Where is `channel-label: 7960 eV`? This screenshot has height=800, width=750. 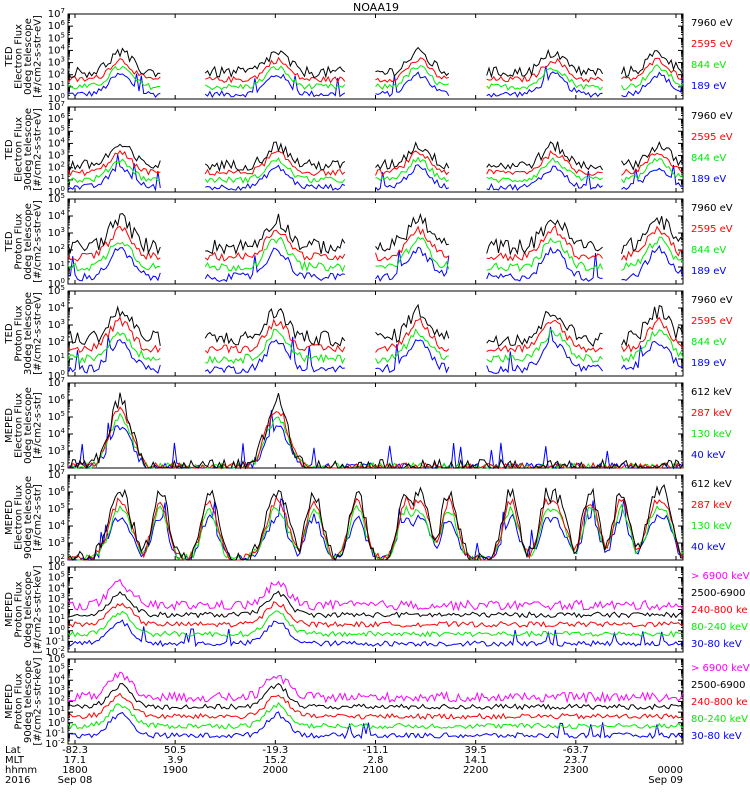 channel-label: 7960 eV is located at coordinates (712, 116).